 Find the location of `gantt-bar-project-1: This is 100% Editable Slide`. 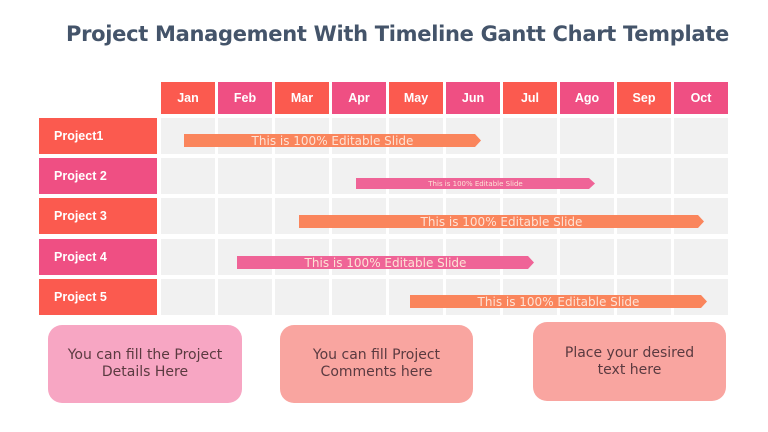

gantt-bar-project-1: This is 100% Editable Slide is located at coordinates (332, 140).